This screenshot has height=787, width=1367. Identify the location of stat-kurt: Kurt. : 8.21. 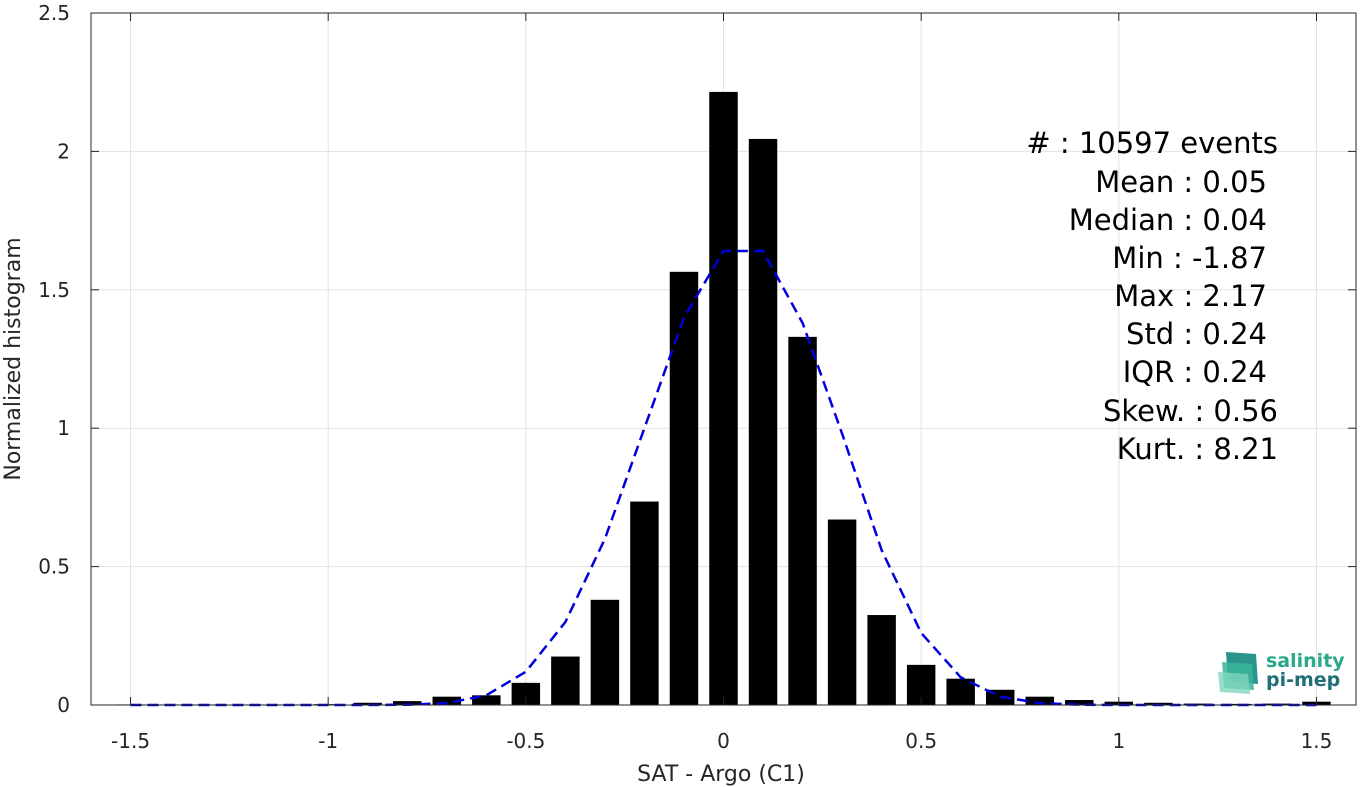
(1197, 449).